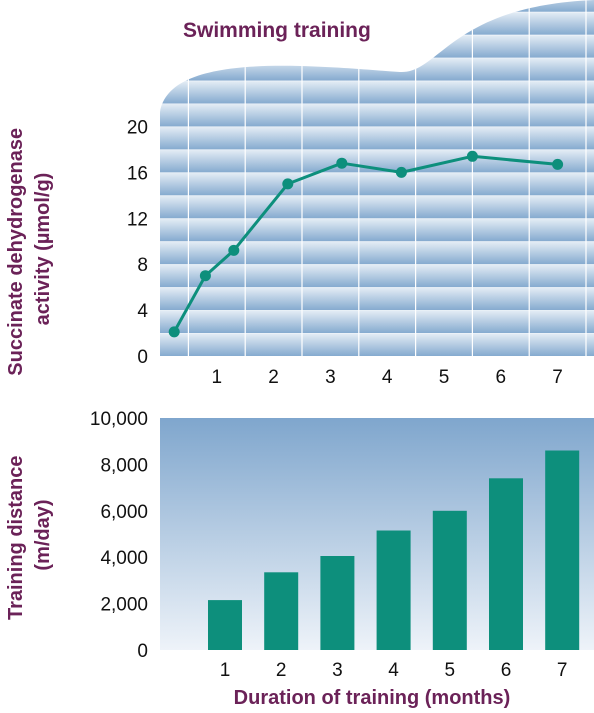 The width and height of the screenshot is (594, 713). Describe the element at coordinates (444, 377) in the screenshot. I see `top-x-tick-label: 5` at that location.